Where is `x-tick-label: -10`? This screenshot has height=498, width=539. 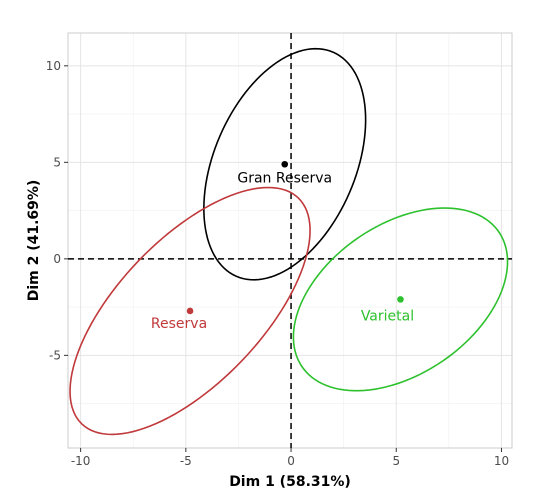 x-tick-label: -10 is located at coordinates (81, 461).